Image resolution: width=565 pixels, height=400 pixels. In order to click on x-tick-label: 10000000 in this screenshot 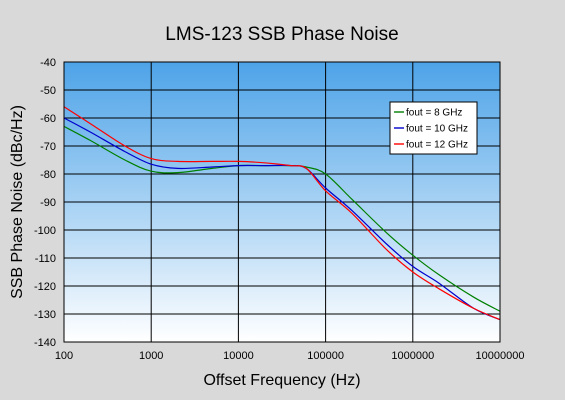, I will do `click(500, 356)`.